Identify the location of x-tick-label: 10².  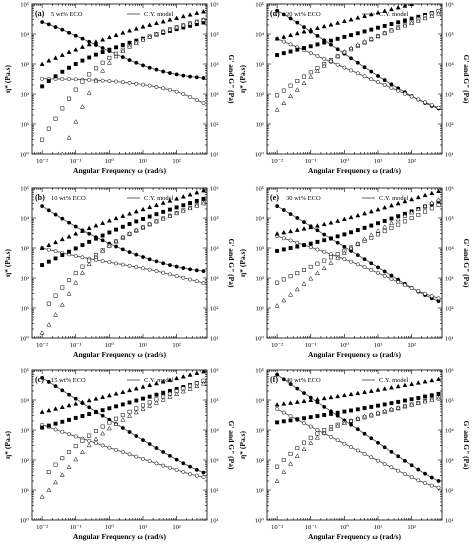
(176, 345).